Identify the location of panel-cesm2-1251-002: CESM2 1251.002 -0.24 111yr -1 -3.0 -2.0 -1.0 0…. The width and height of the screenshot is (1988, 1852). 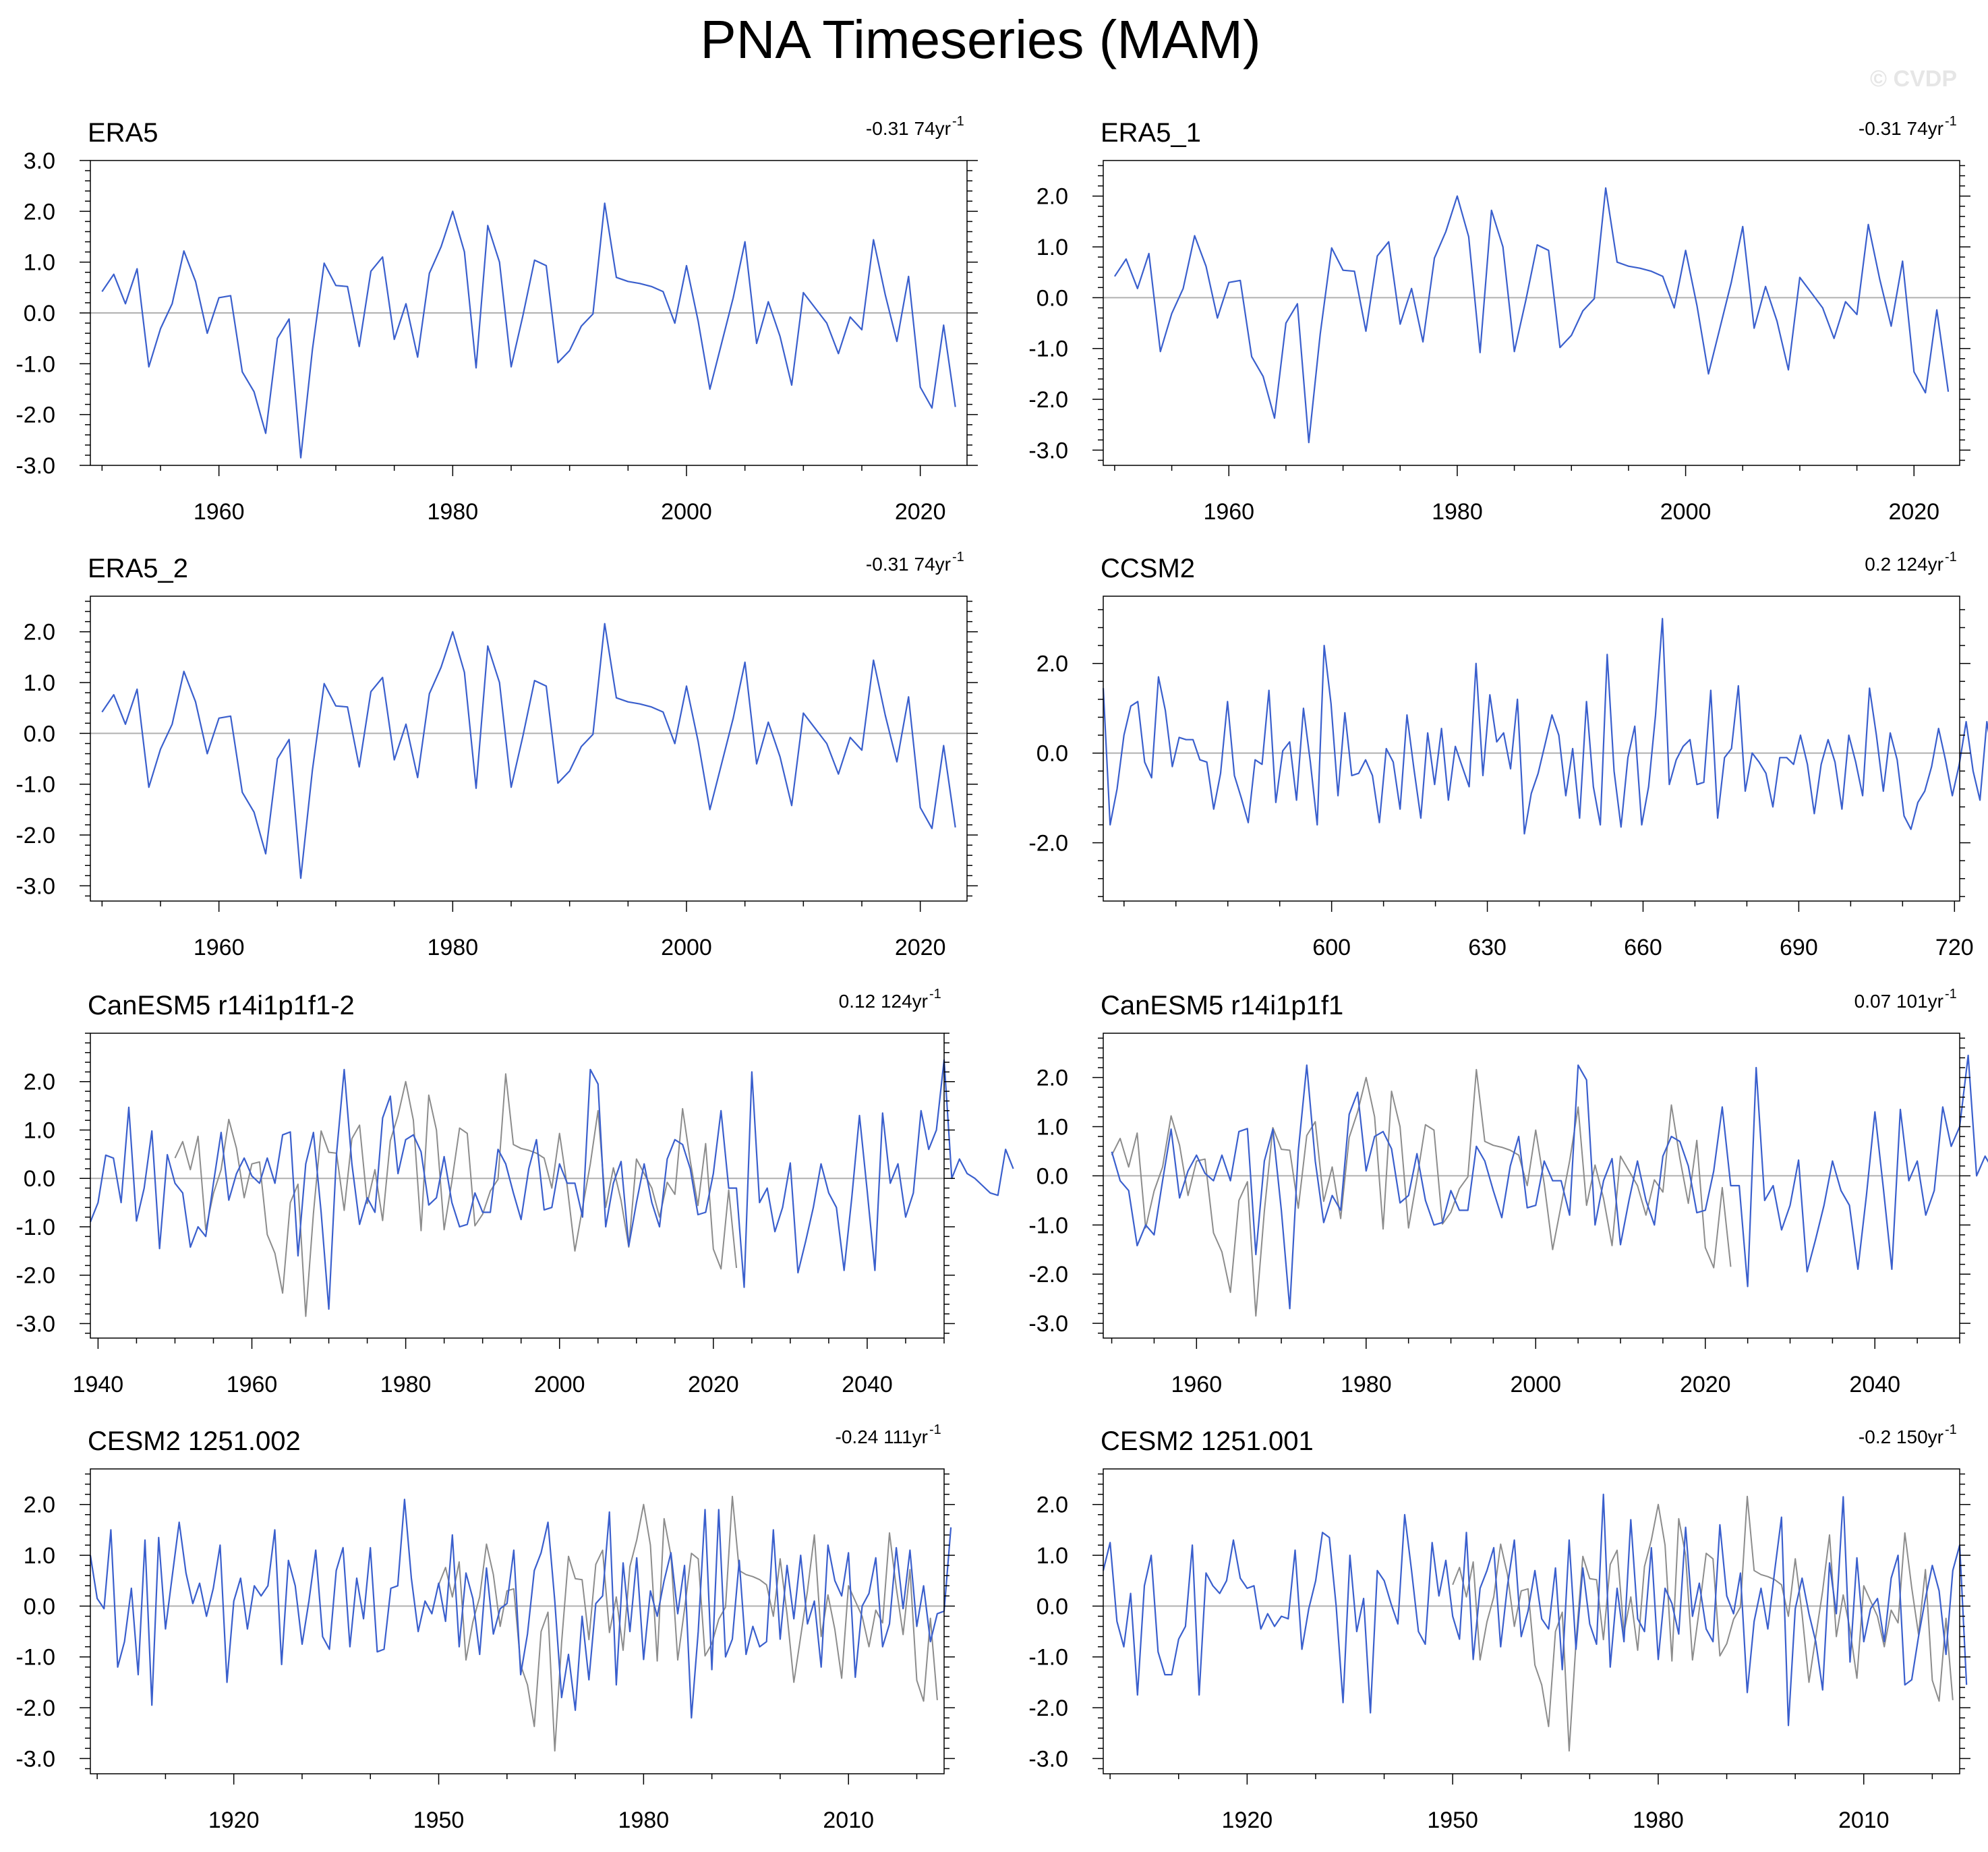
(486, 1627).